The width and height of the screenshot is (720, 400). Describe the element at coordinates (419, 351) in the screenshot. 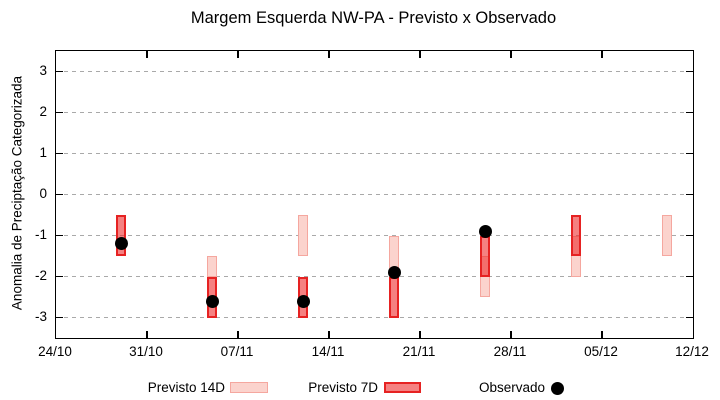

I see `x-tick-label: 21/11` at that location.